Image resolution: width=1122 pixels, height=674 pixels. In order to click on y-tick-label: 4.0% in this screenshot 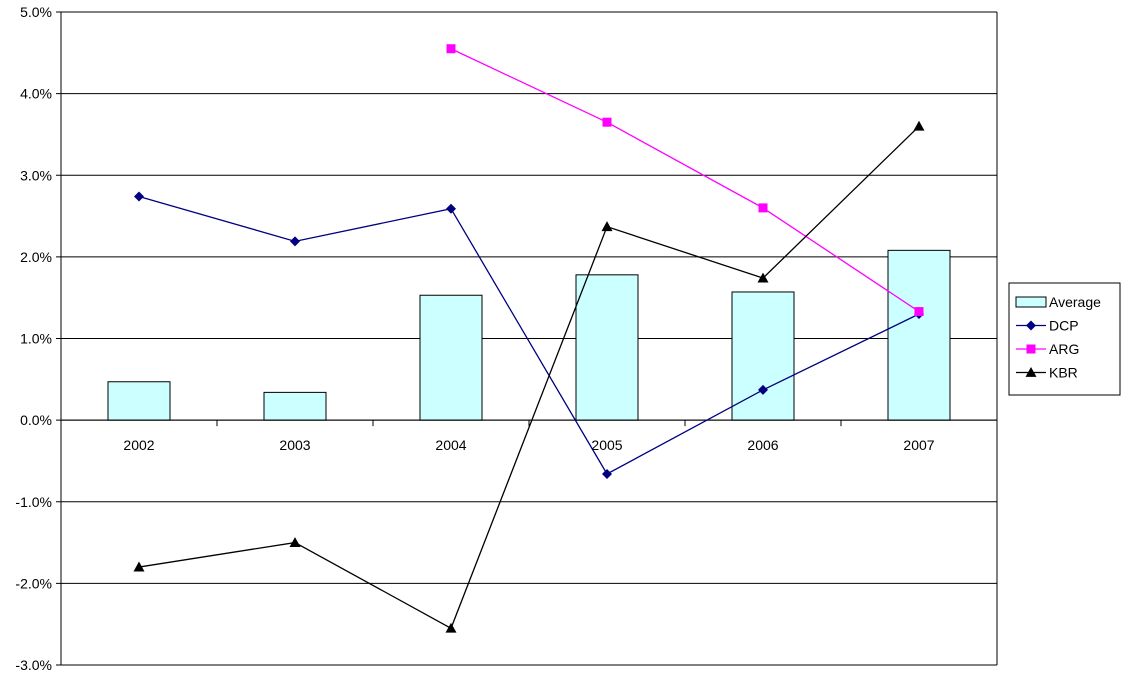, I will do `click(36, 94)`.